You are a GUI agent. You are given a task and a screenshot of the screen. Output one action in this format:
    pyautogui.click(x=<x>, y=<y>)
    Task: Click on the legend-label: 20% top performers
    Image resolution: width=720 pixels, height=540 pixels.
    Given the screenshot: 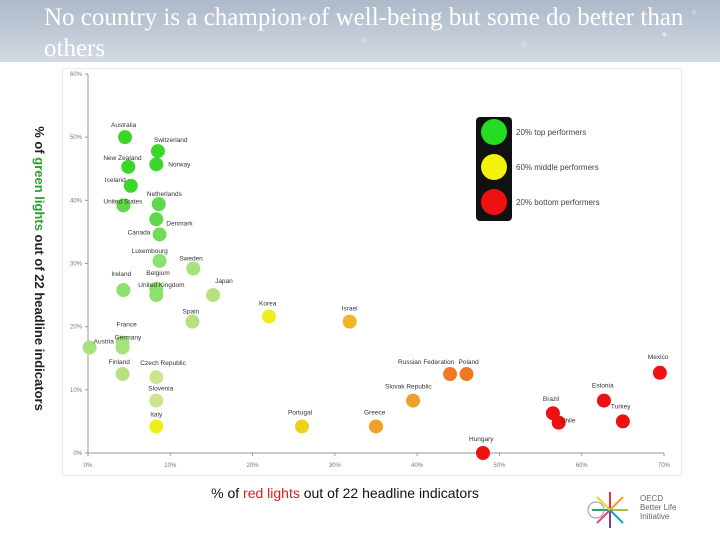 What is the action you would take?
    pyautogui.click(x=551, y=132)
    